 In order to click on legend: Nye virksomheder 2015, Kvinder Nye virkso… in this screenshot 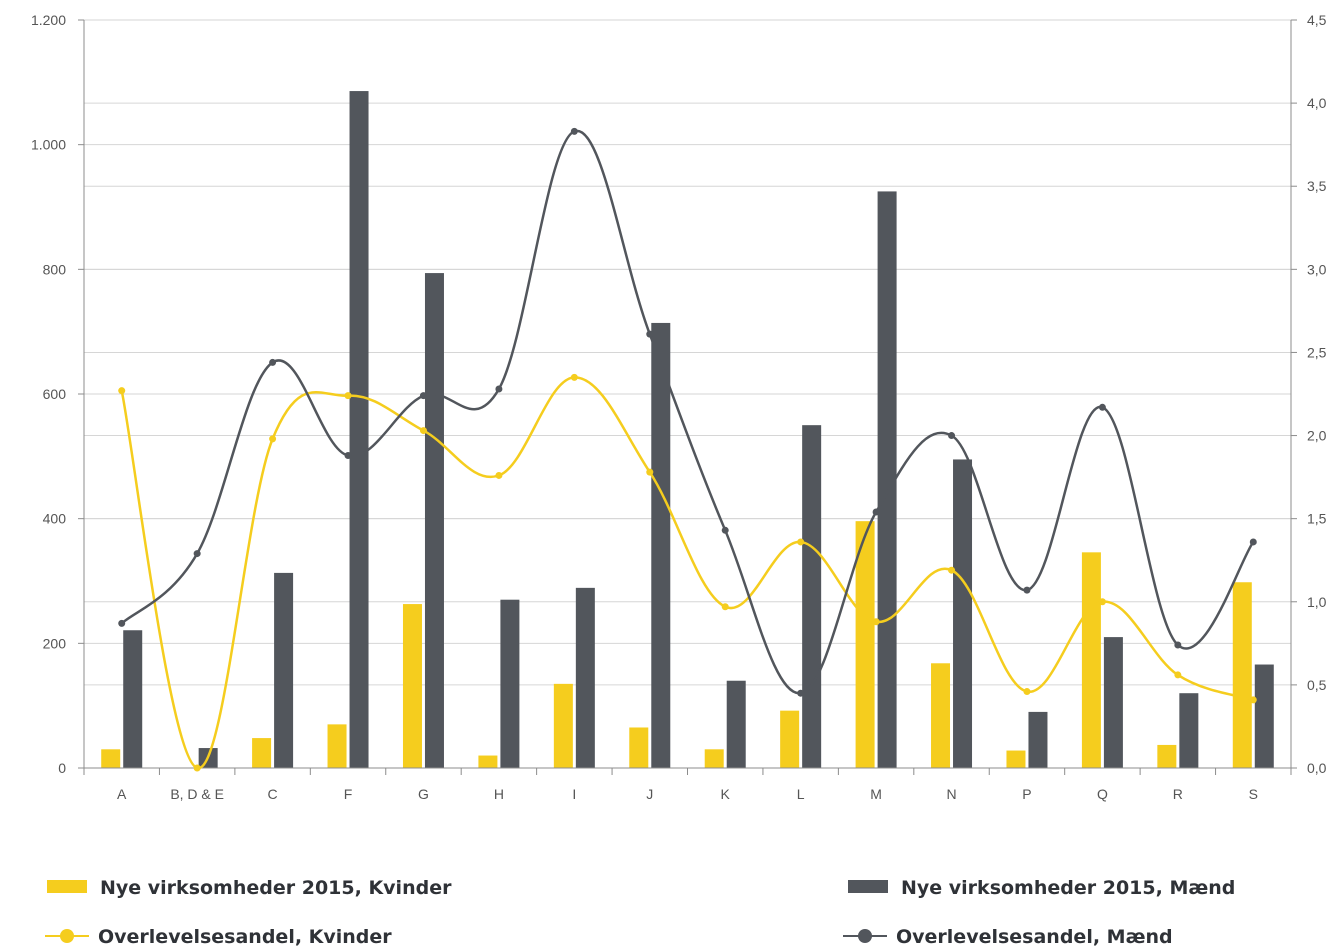, I will do `click(640, 911)`.